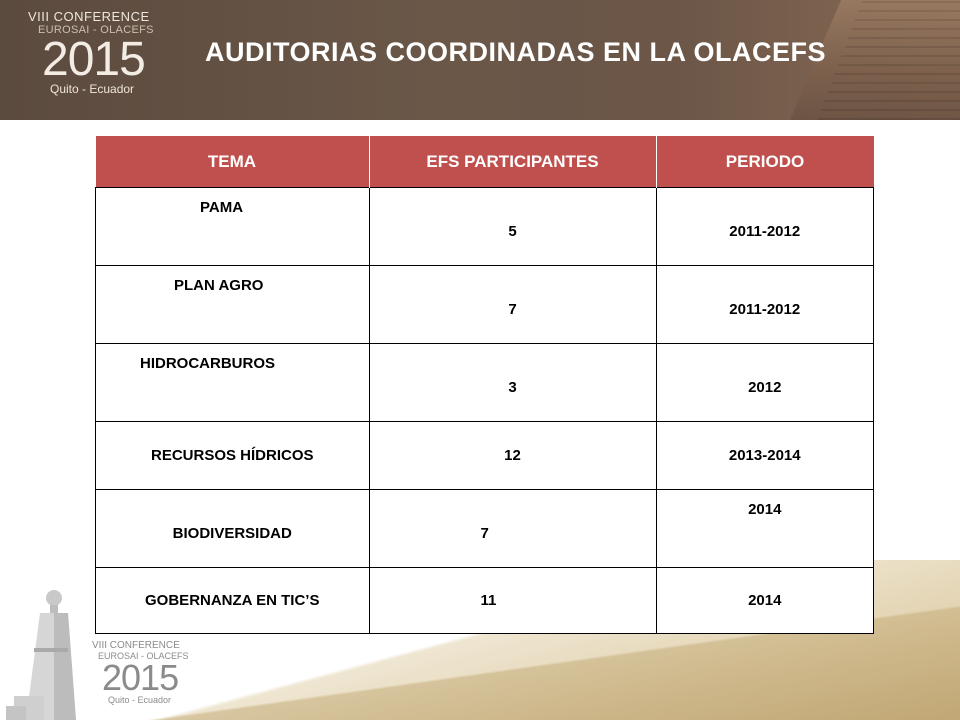 The height and width of the screenshot is (720, 960). What do you see at coordinates (512, 162) in the screenshot?
I see `header-efs: EFS PARTICIPANTES` at bounding box center [512, 162].